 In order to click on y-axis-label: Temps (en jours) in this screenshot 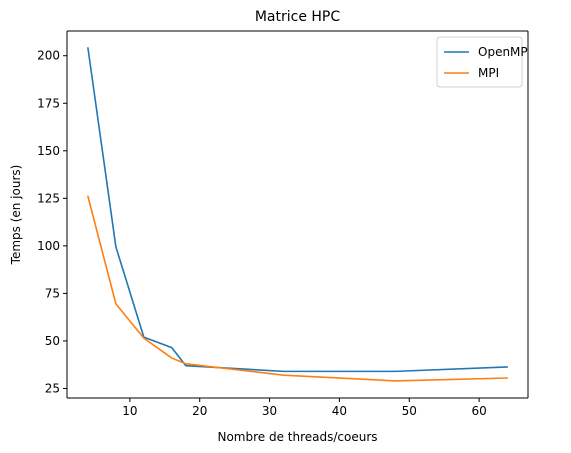, I will do `click(16, 215)`.